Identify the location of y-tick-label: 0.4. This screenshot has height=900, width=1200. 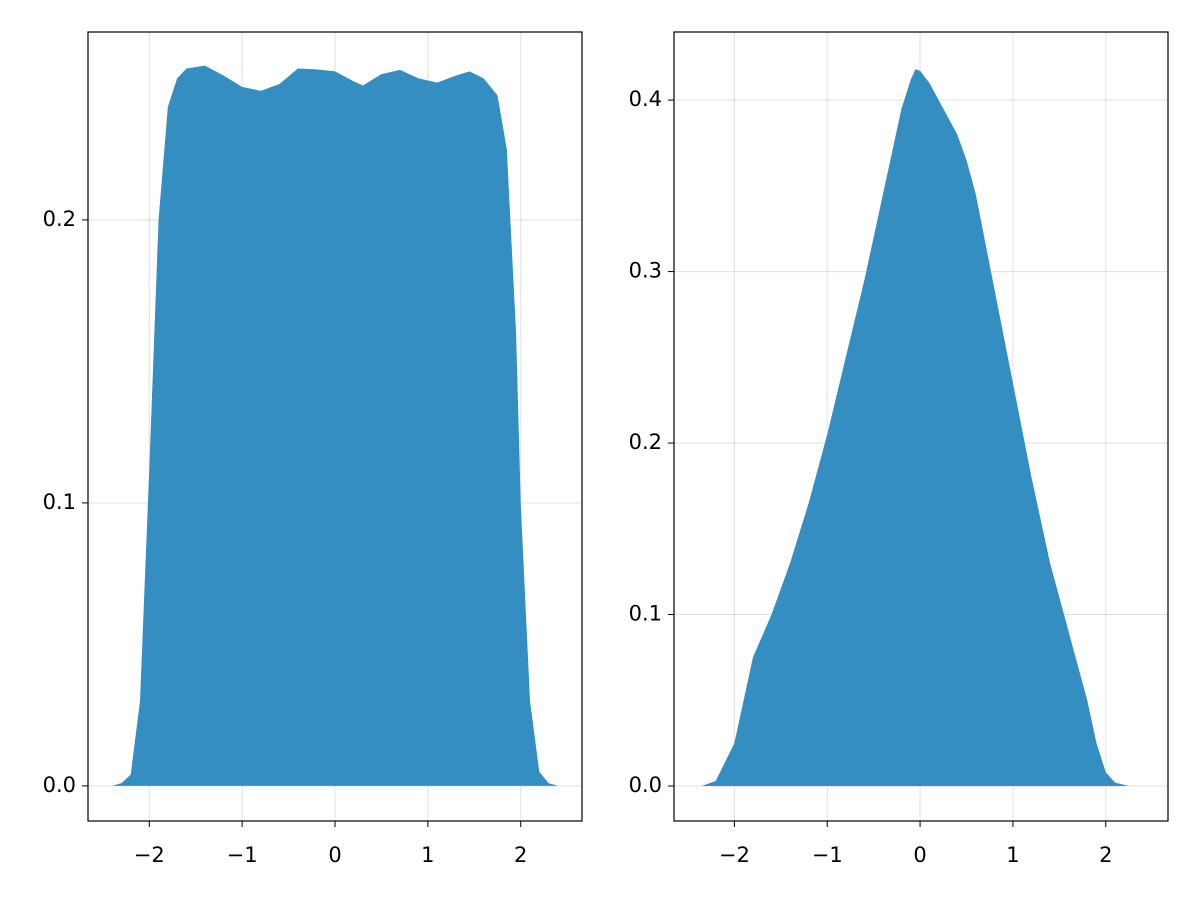
(645, 99).